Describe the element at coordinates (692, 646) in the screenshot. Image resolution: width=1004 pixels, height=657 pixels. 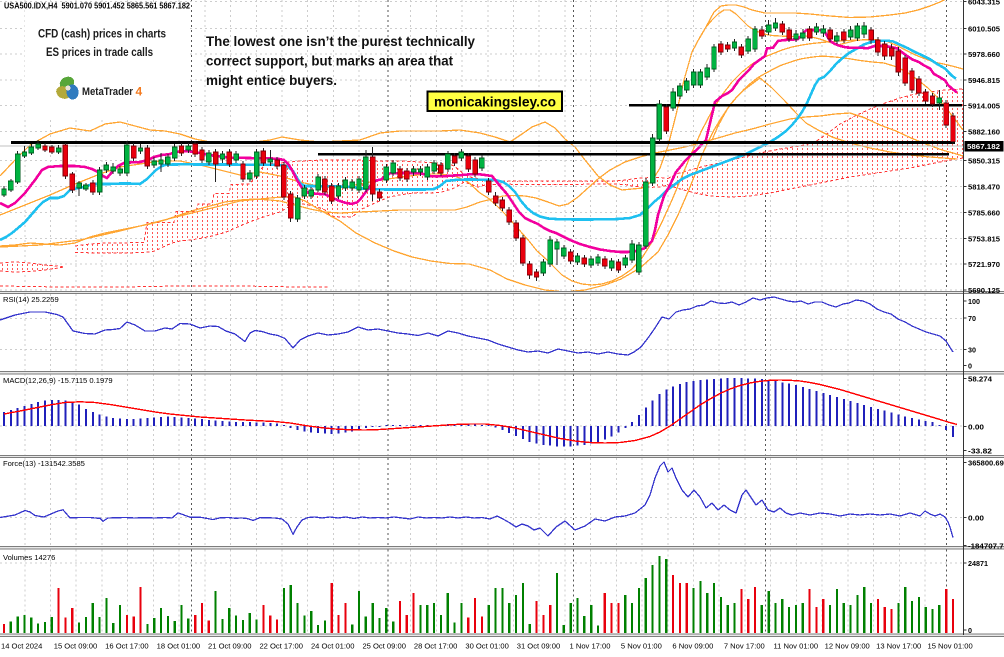
I see `svg-text: 6 Nov 09:00` at that location.